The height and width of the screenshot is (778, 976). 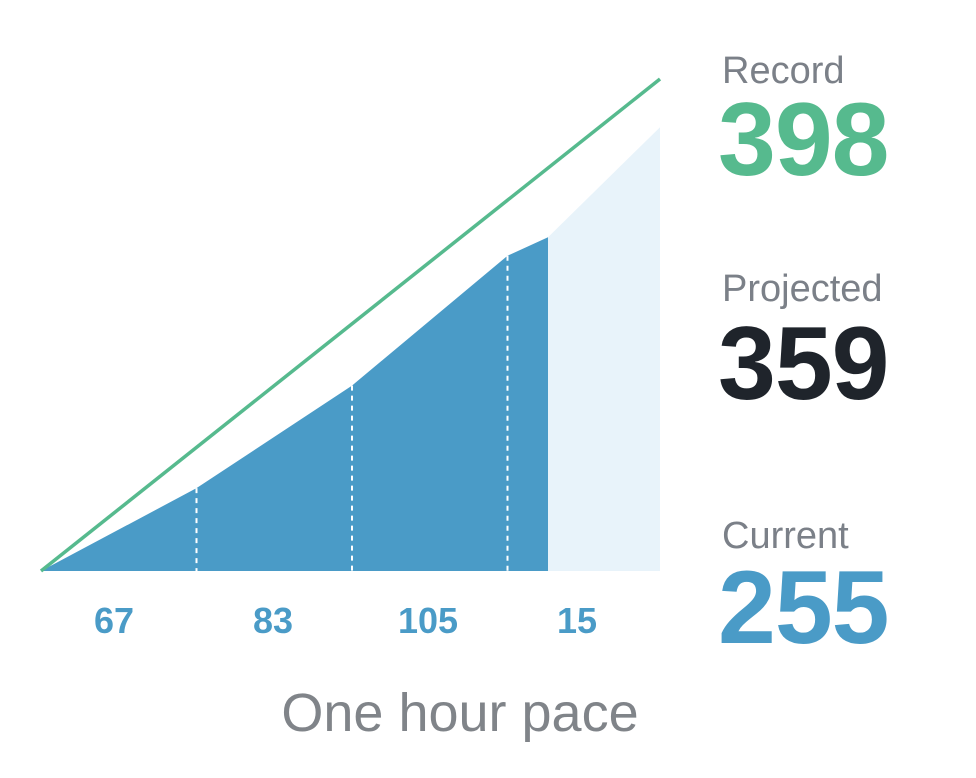 I want to click on current-label: Current, so click(x=785, y=536).